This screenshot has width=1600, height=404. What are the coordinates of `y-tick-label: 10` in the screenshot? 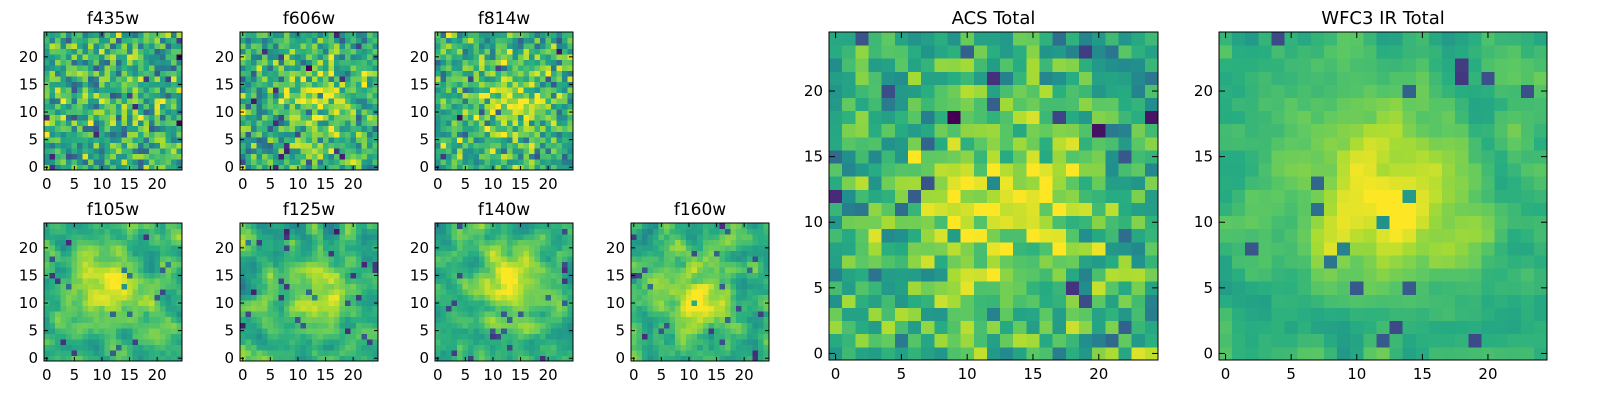 It's located at (28, 112).